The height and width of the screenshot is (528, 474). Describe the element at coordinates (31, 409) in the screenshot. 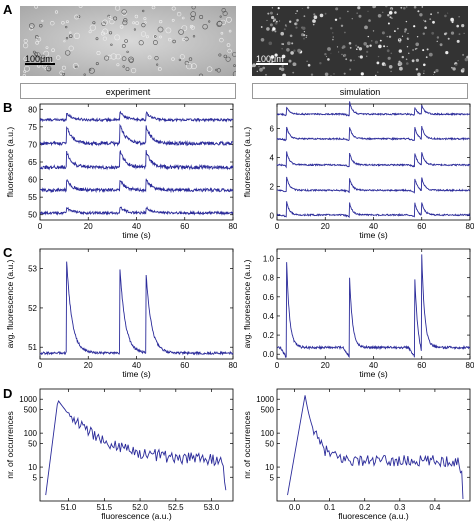

I see `y-tick-label: 500` at that location.